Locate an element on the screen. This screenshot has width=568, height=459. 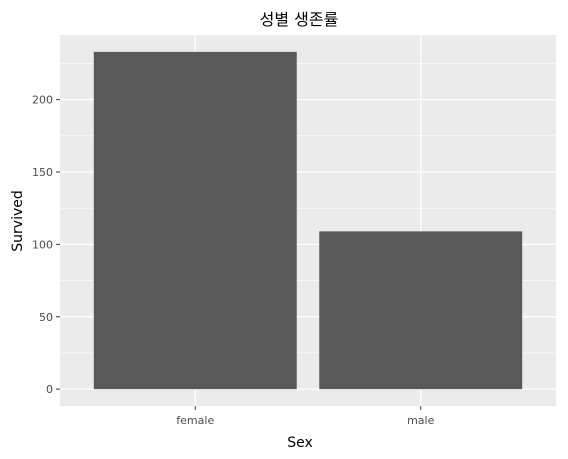
y-axis-title: Survived is located at coordinates (18, 220).